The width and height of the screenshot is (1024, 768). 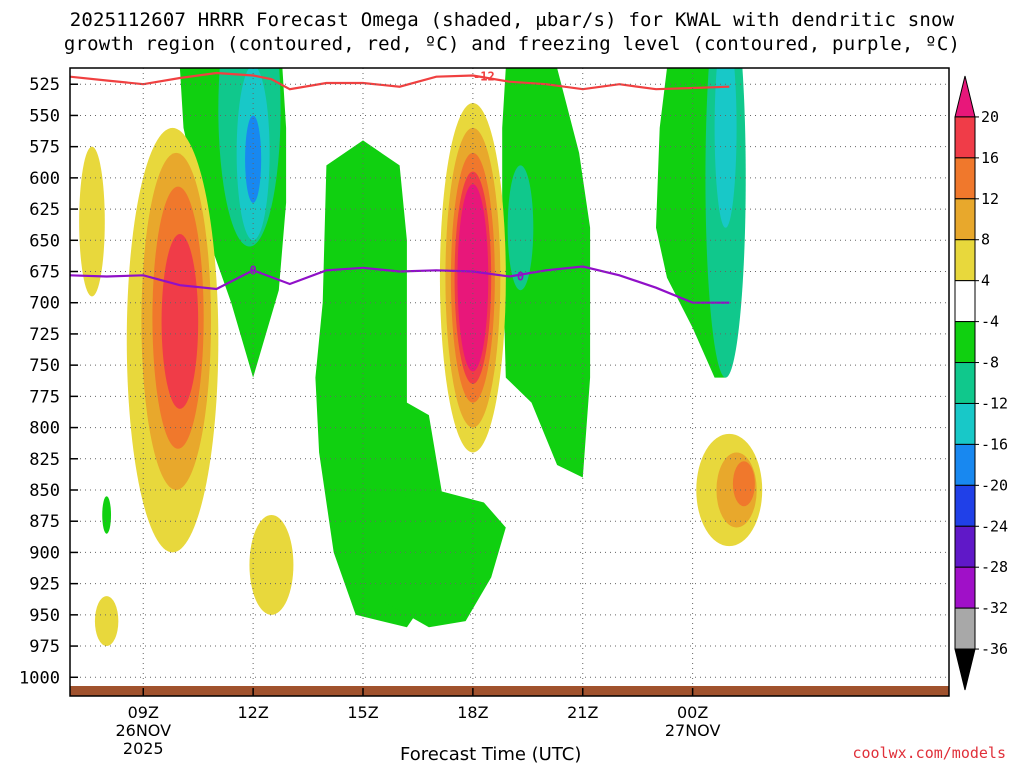 What do you see at coordinates (994, 485) in the screenshot?
I see `colorbar-label--20: -20` at bounding box center [994, 485].